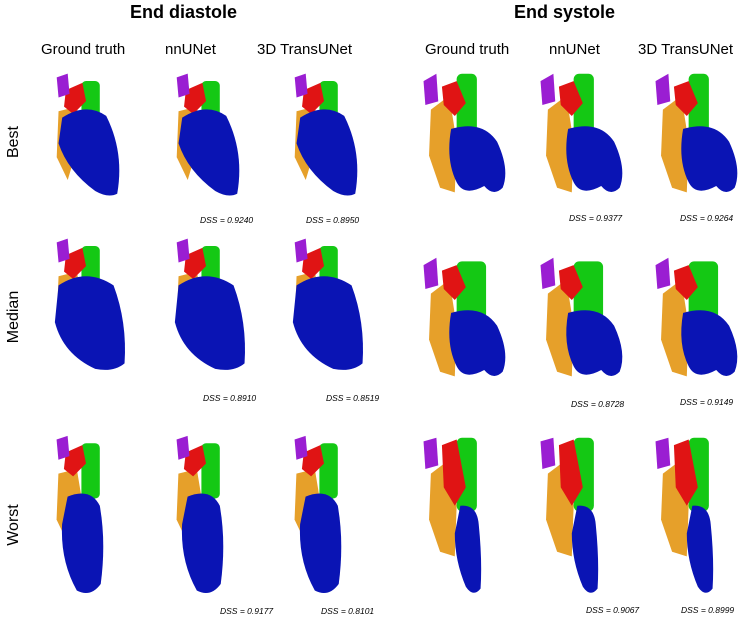 The width and height of the screenshot is (755, 618). Describe the element at coordinates (348, 611) in the screenshot. I see `dss-diastole-worst-transunet: DSS = 0.8101` at that location.